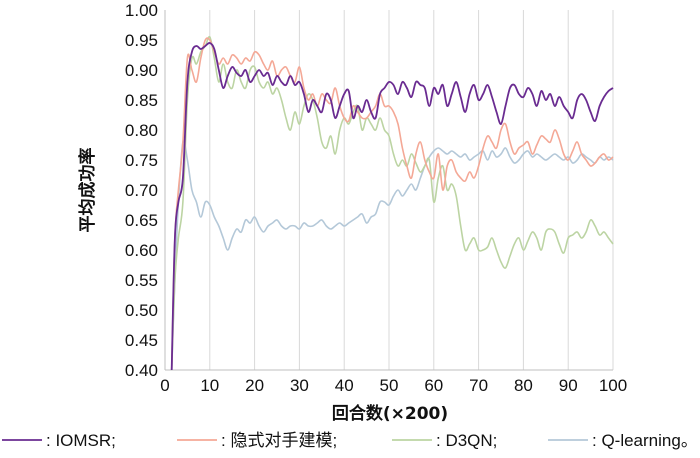 This screenshot has width=700, height=458. What do you see at coordinates (141, 220) in the screenshot?
I see `y-tick-label: 0.65` at bounding box center [141, 220].